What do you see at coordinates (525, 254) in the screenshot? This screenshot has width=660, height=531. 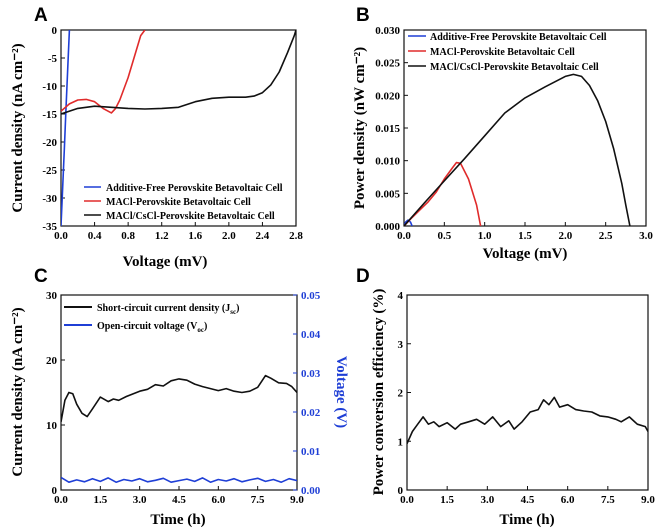 I see `xlabel-b: Voltage (mV)` at bounding box center [525, 254].